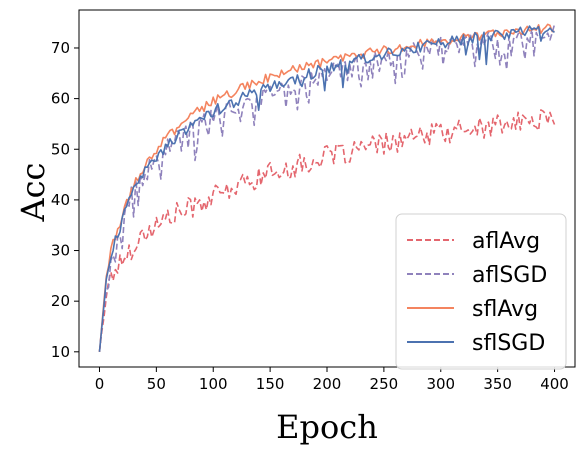 This screenshot has height=453, width=585. Describe the element at coordinates (506, 241) in the screenshot. I see `legend-label-aflavg: aflAvg` at that location.